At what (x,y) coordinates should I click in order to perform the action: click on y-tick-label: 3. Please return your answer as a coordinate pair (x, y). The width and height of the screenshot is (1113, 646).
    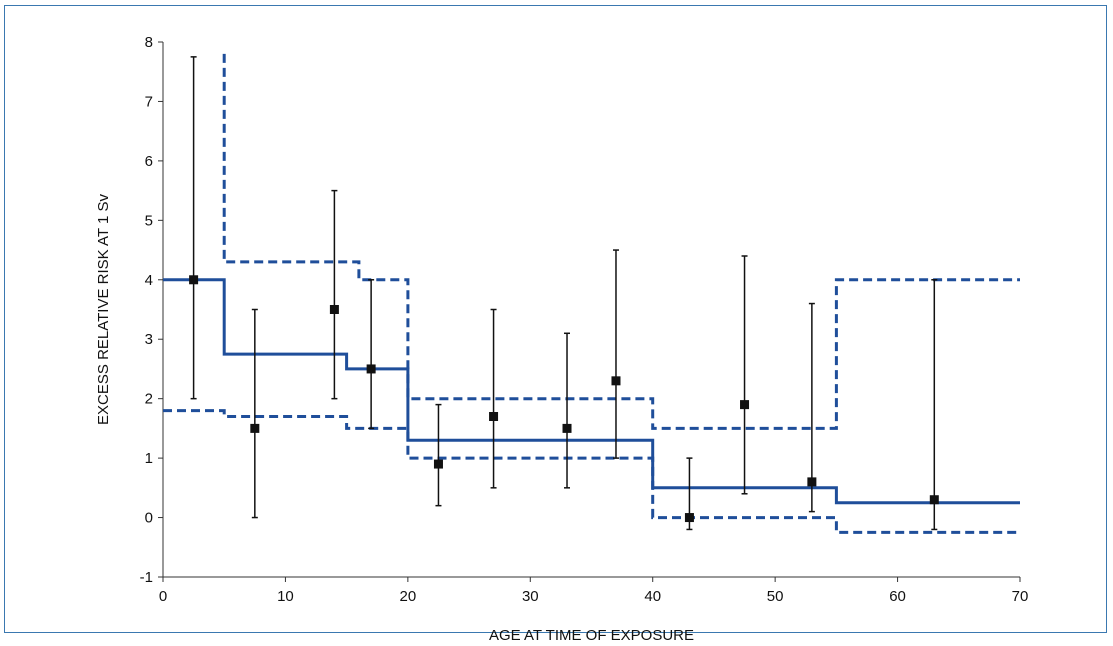
    Looking at the image, I should click on (149, 339).